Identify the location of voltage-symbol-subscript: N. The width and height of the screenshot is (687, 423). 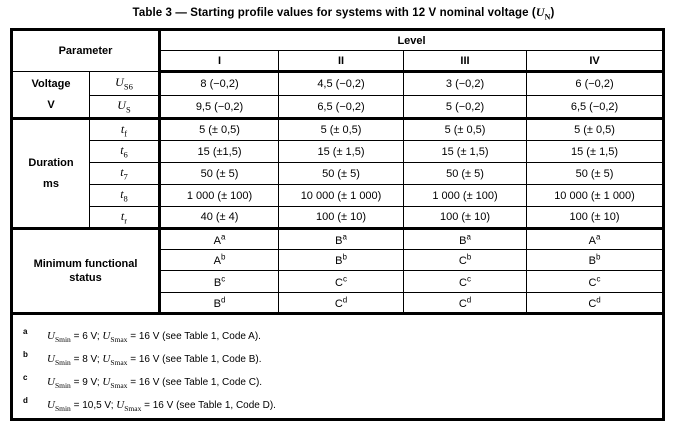
(547, 17).